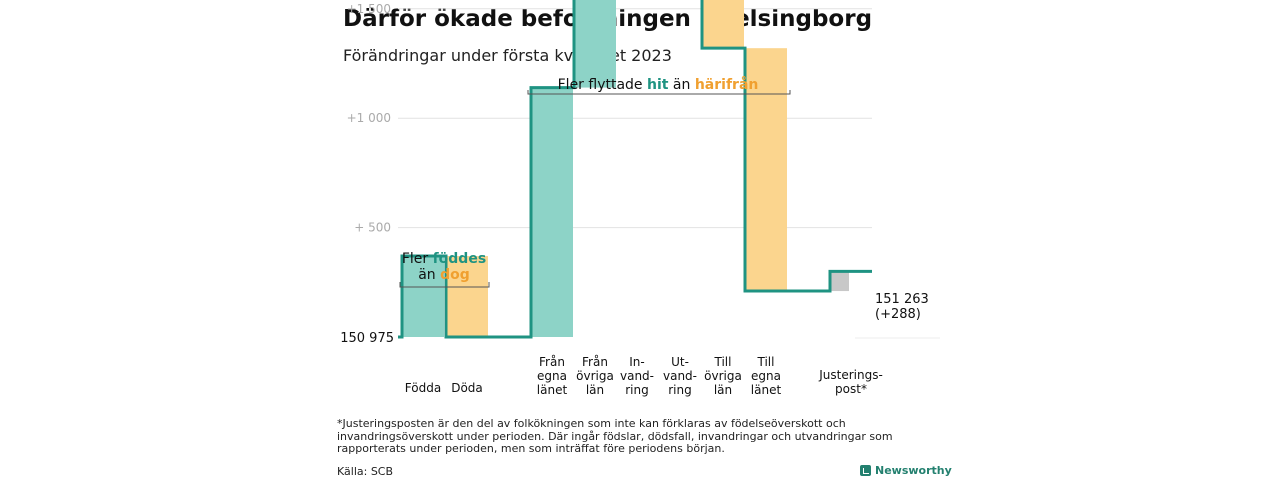 The height and width of the screenshot is (480, 1280). Describe the element at coordinates (369, 9) in the screenshot. I see `y-tick-label: +1 500` at that location.